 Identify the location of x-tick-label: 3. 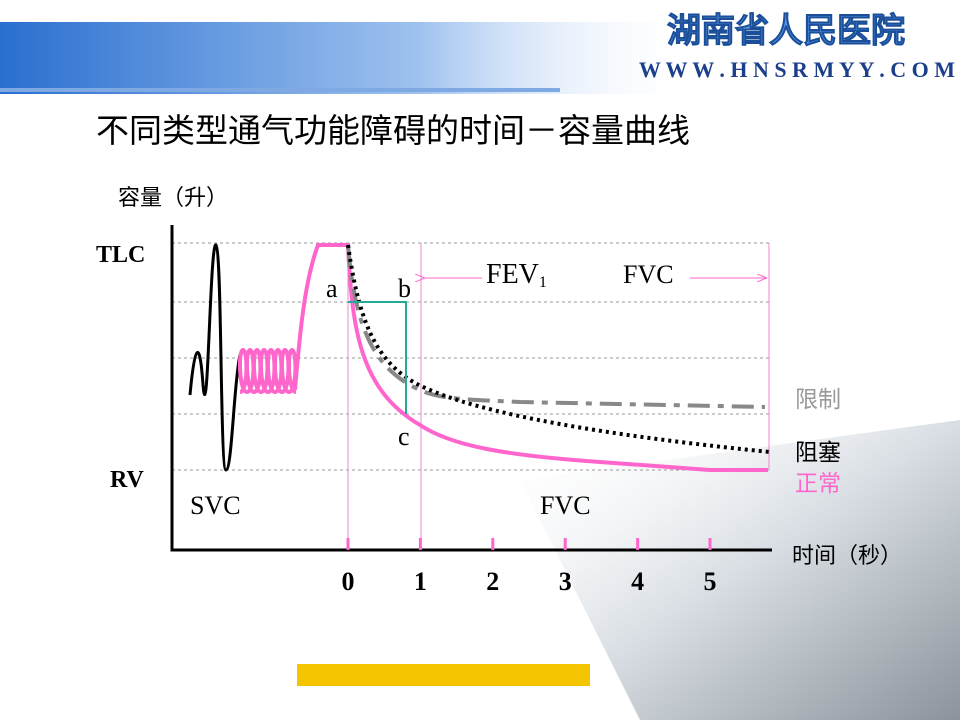
(565, 581).